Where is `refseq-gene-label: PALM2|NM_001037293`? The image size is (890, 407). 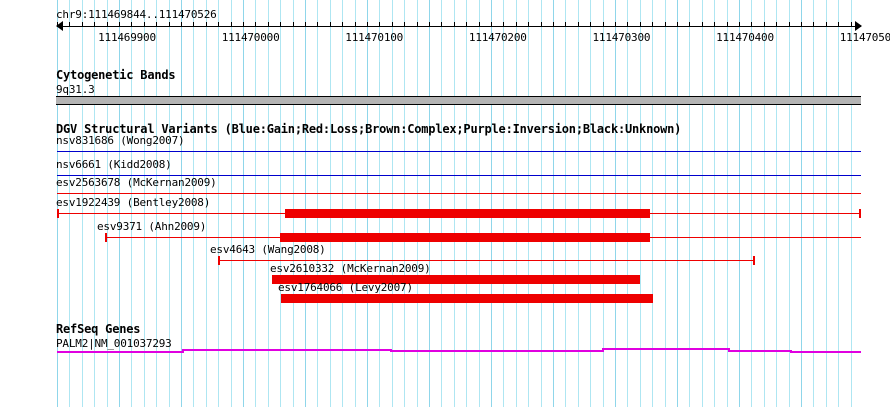 refseq-gene-label: PALM2|NM_001037293 is located at coordinates (114, 343).